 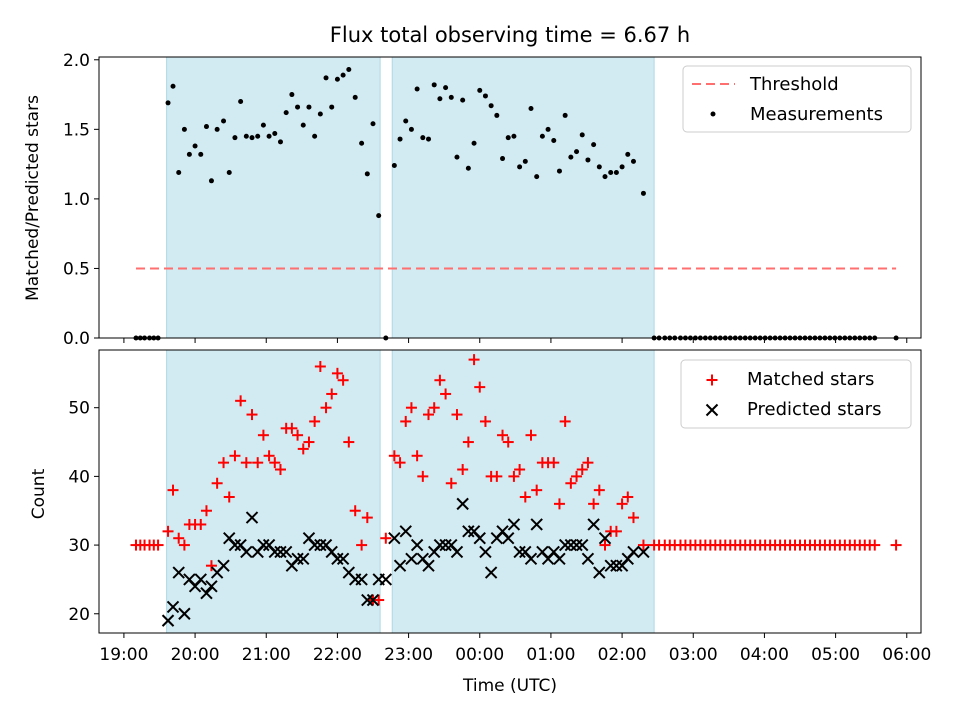 What do you see at coordinates (515, 340) in the screenshot?
I see `top-x-ticks` at bounding box center [515, 340].